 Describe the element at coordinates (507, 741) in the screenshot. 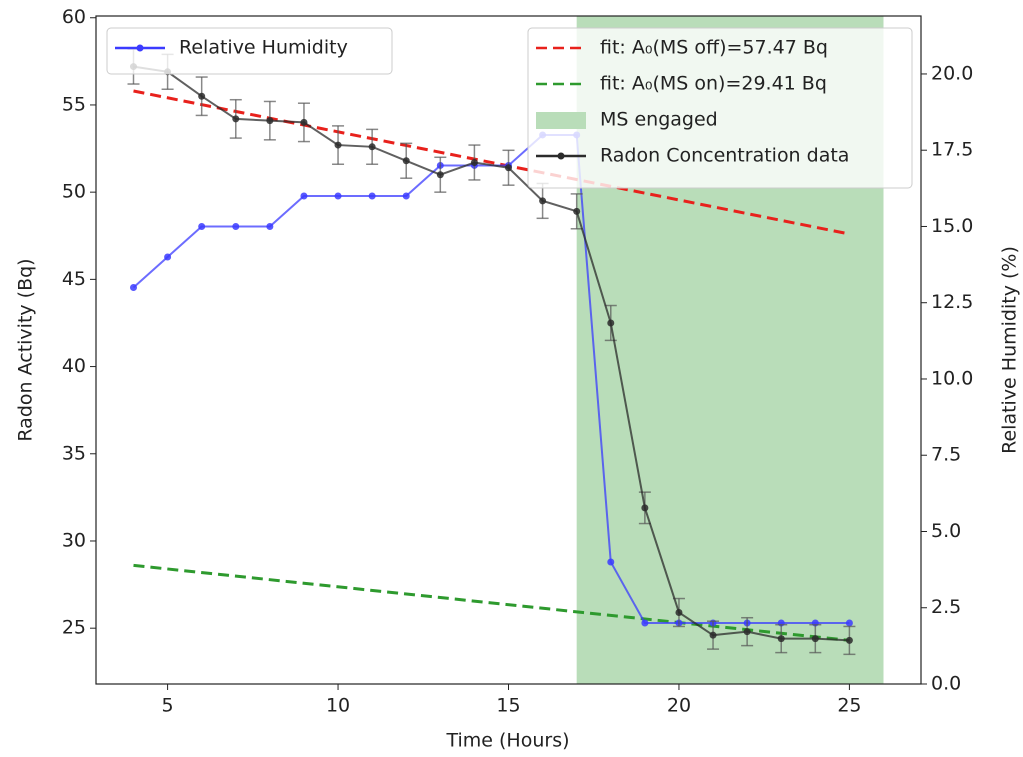

I see `x-axis-label: Time (Hours)` at that location.